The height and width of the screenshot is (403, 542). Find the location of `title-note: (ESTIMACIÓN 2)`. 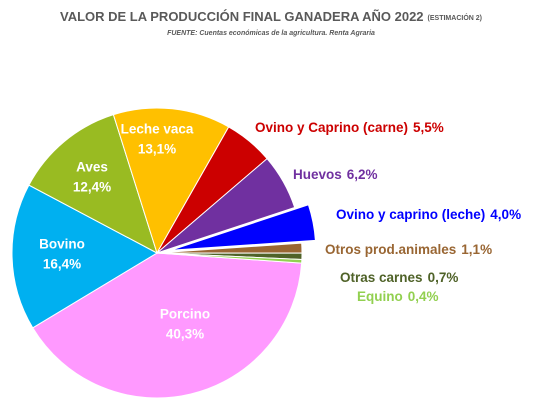

title-note: (ESTIMACIÓN 2) is located at coordinates (455, 17).